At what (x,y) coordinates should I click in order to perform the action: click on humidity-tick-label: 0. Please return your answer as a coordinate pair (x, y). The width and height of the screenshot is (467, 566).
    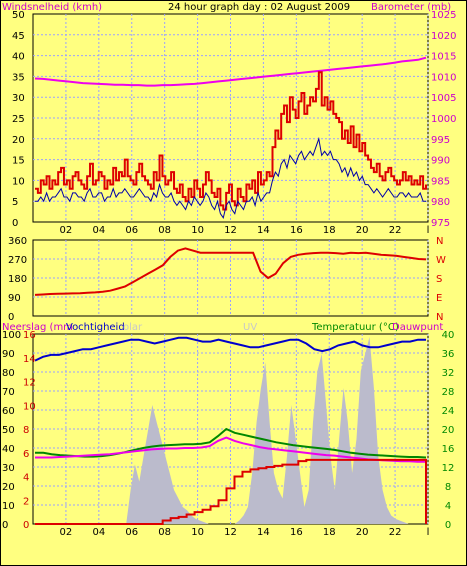
    Looking at the image, I should click on (5, 525).